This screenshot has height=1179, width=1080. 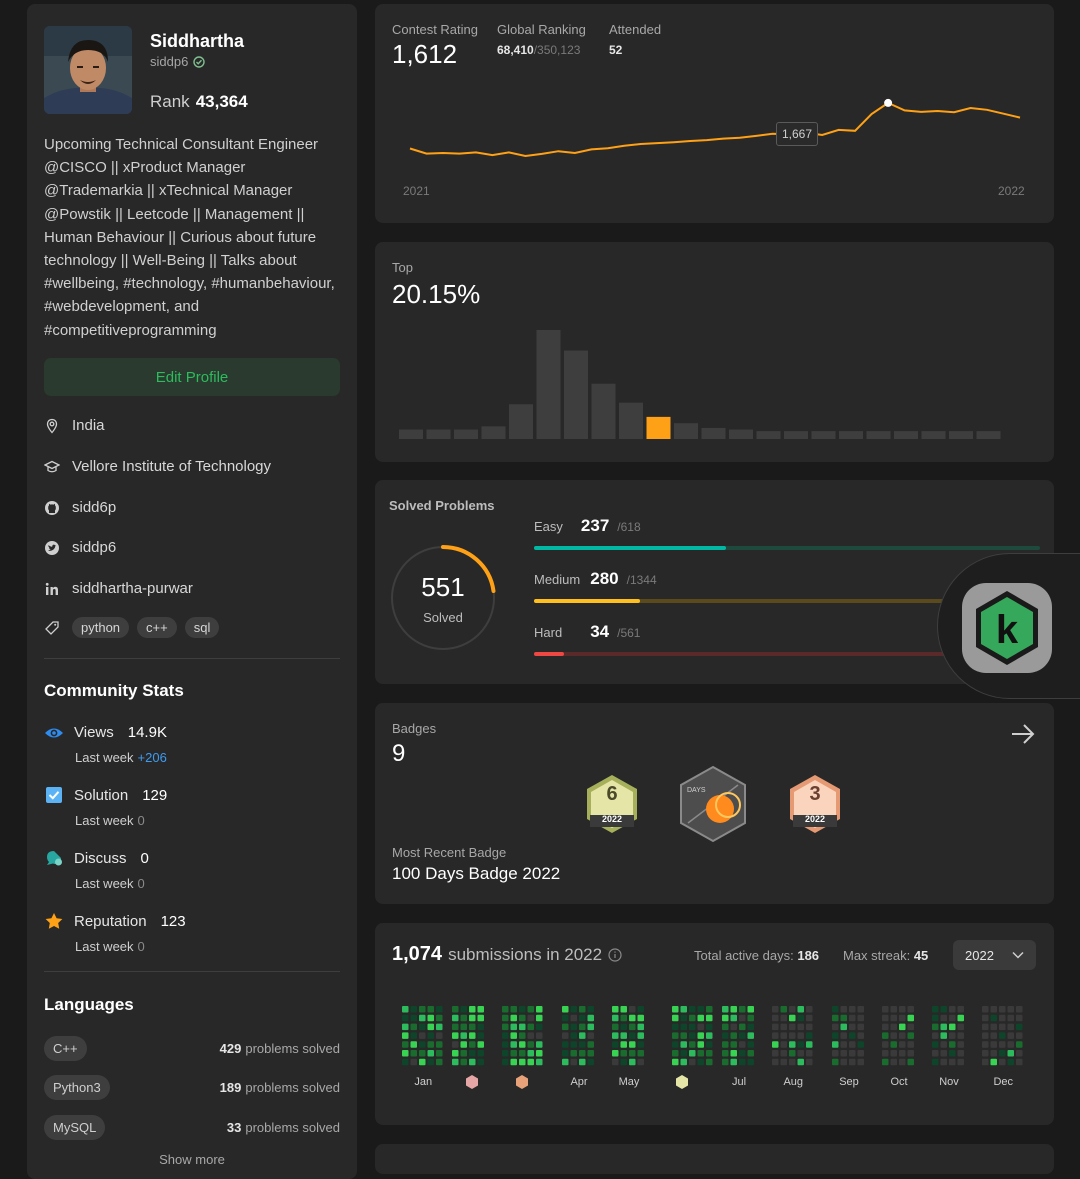 What do you see at coordinates (199, 61) in the screenshot?
I see `verified-icon` at bounding box center [199, 61].